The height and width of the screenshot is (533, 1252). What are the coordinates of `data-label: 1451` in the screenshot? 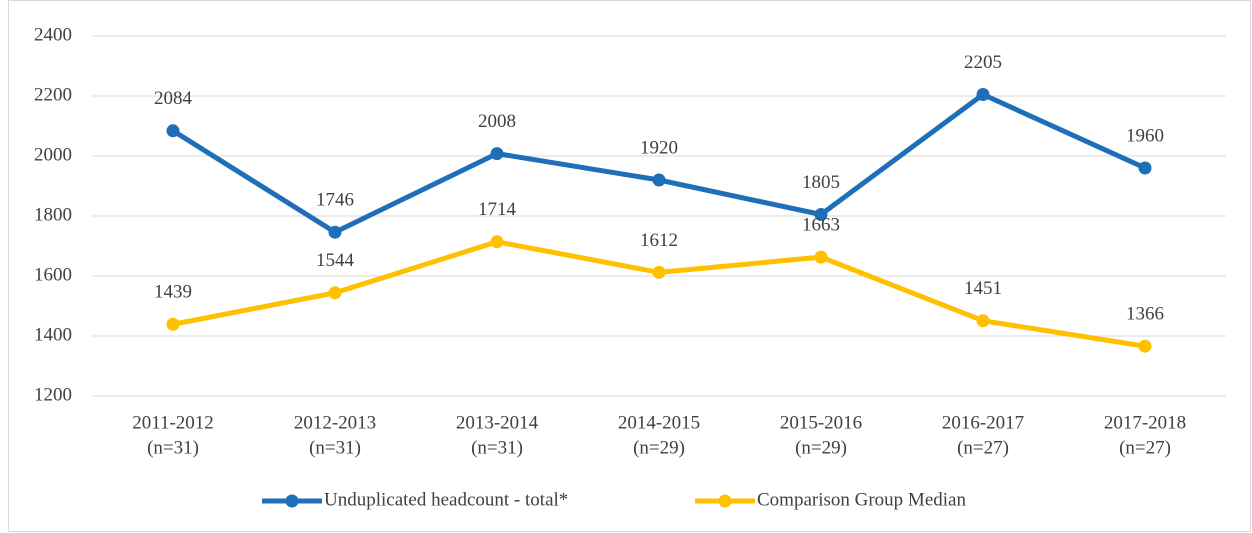 It's located at (983, 288).